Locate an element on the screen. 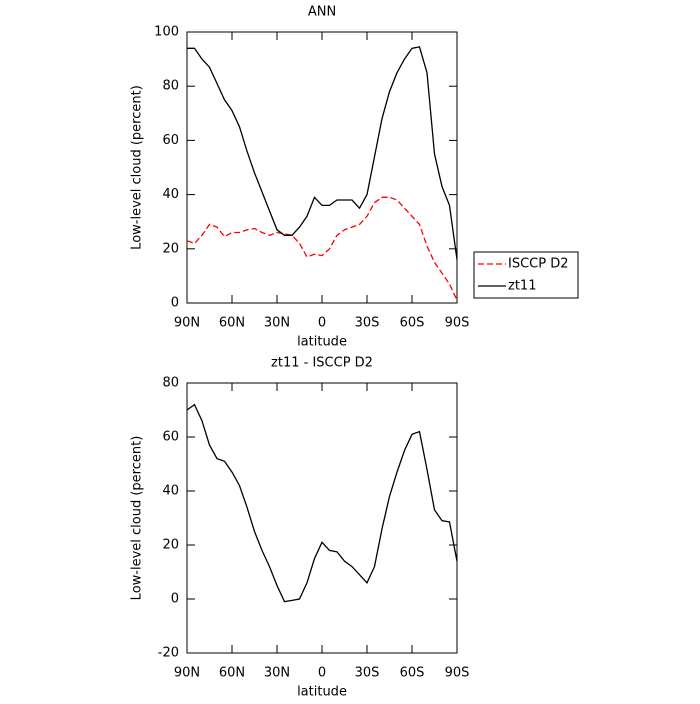  y-tick-label: 100 is located at coordinates (166, 32).